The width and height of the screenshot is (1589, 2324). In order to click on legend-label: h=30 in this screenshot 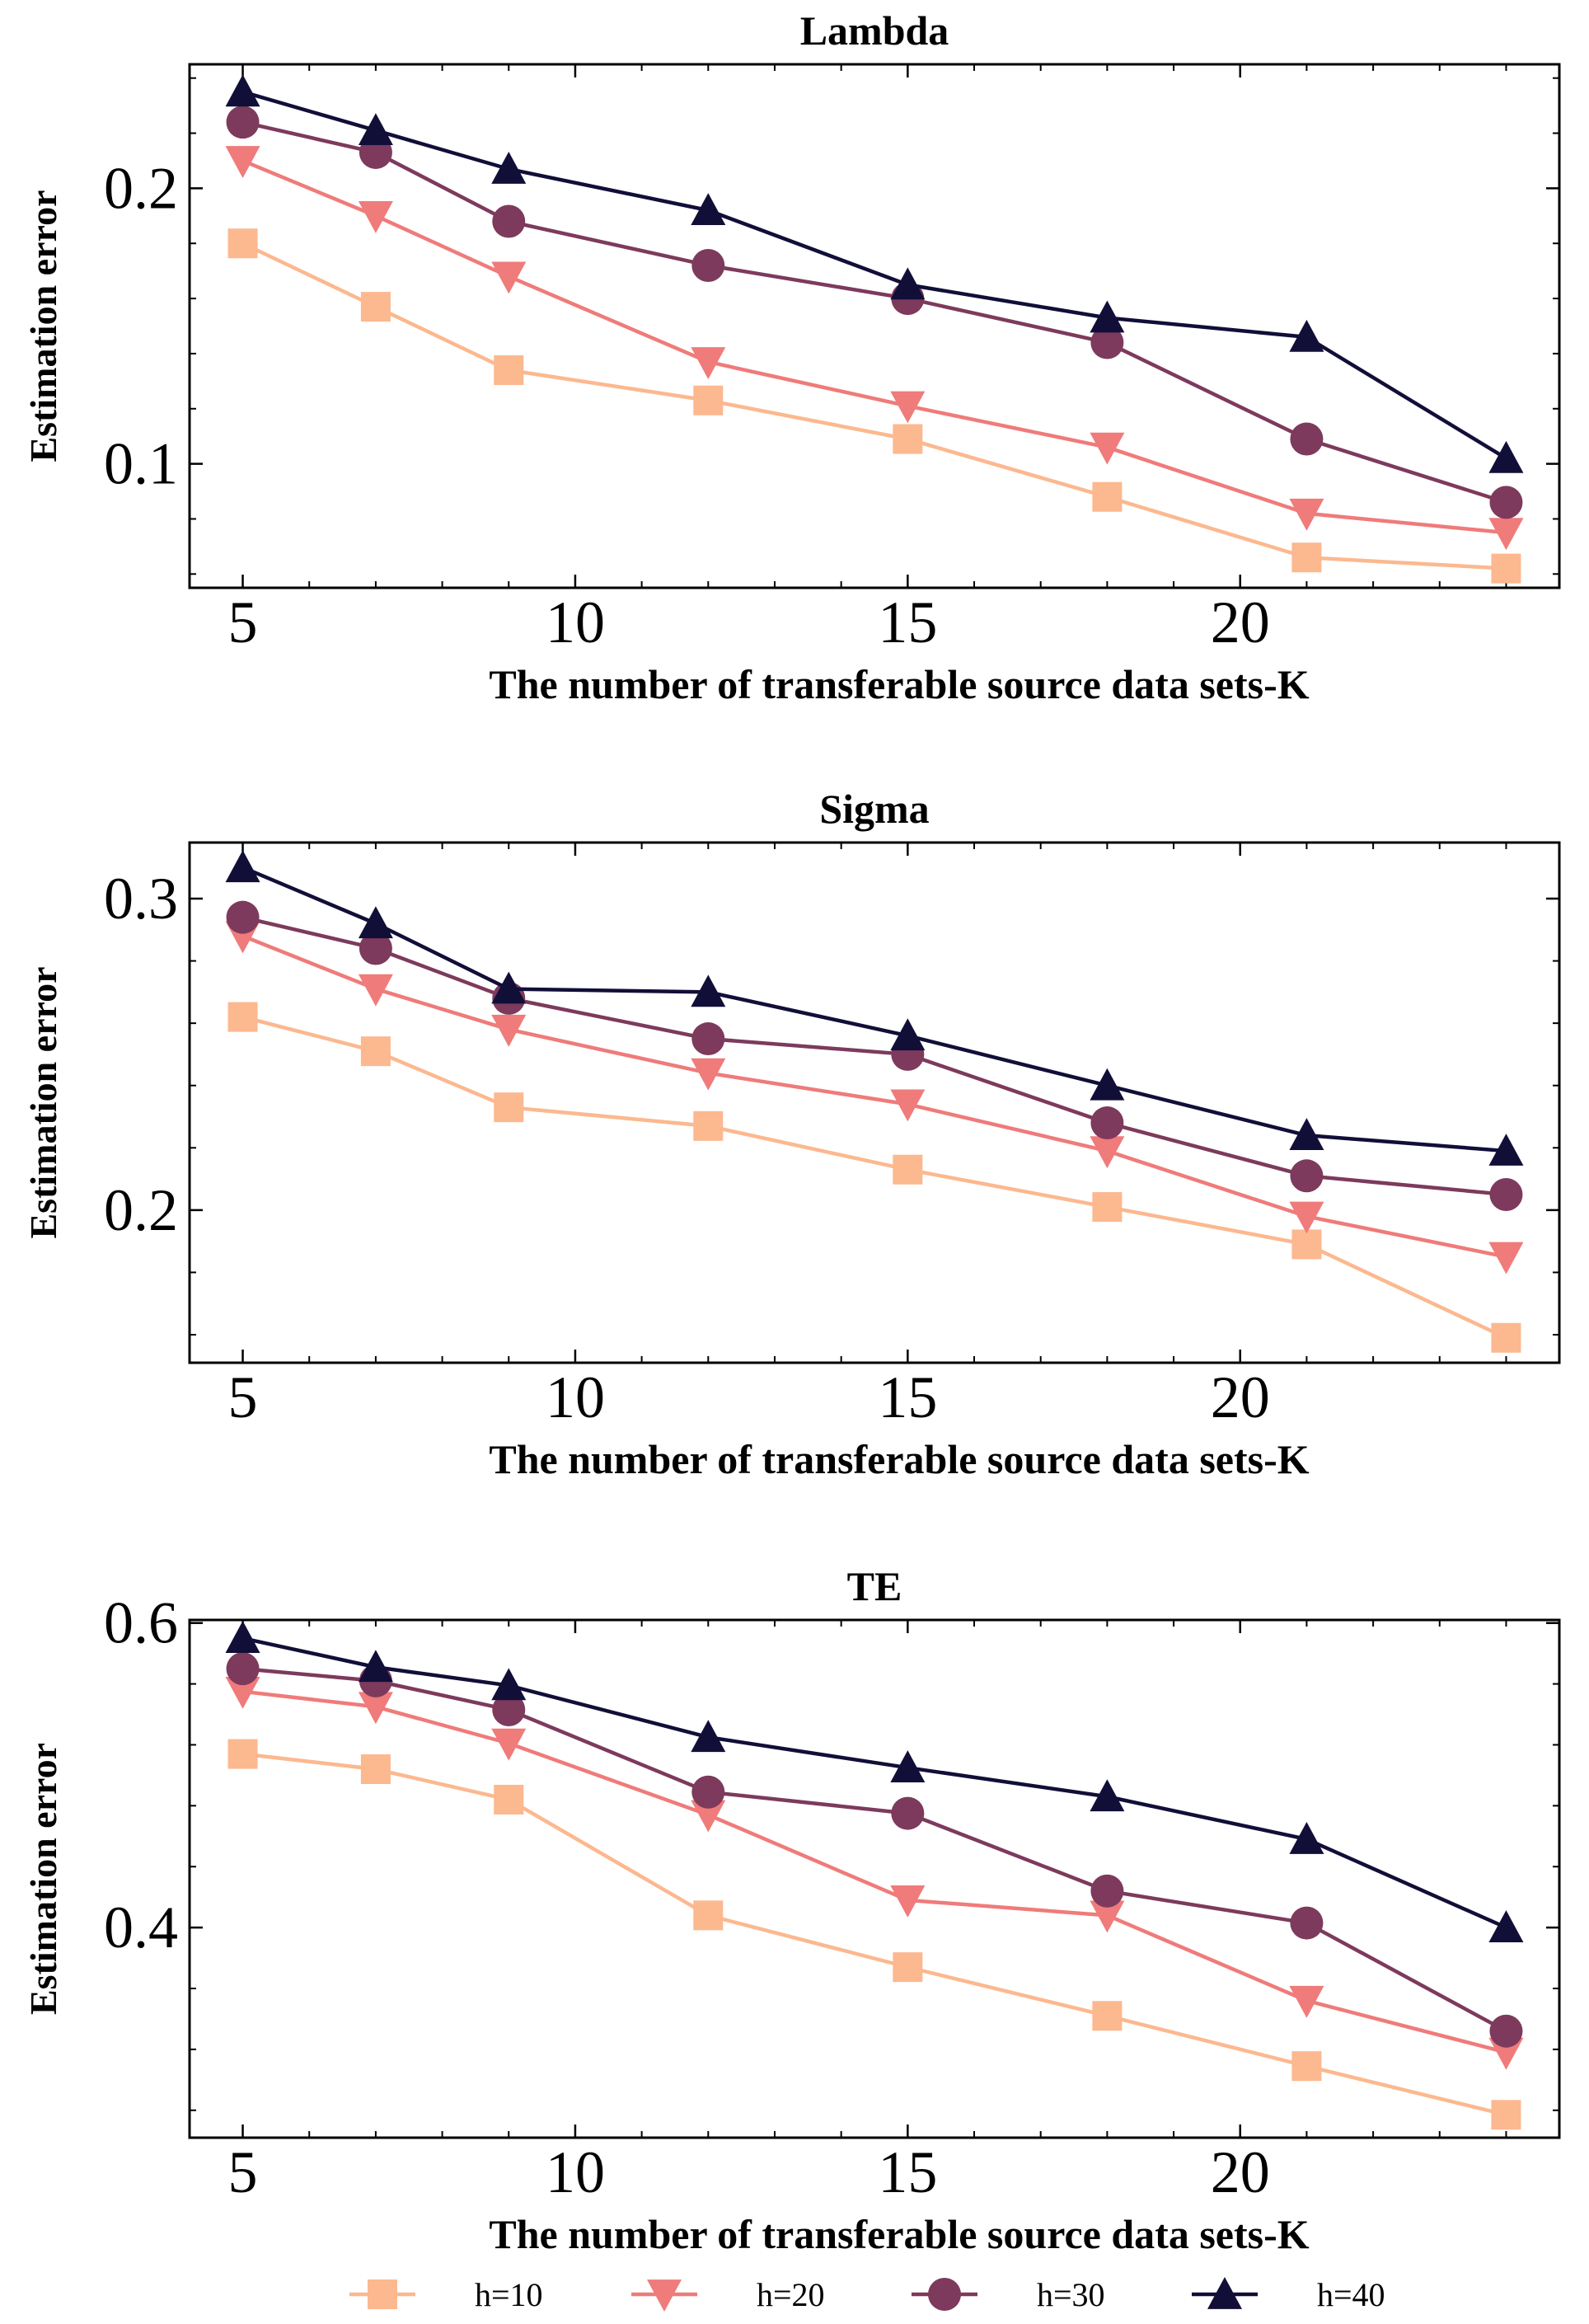, I will do `click(1071, 2294)`.